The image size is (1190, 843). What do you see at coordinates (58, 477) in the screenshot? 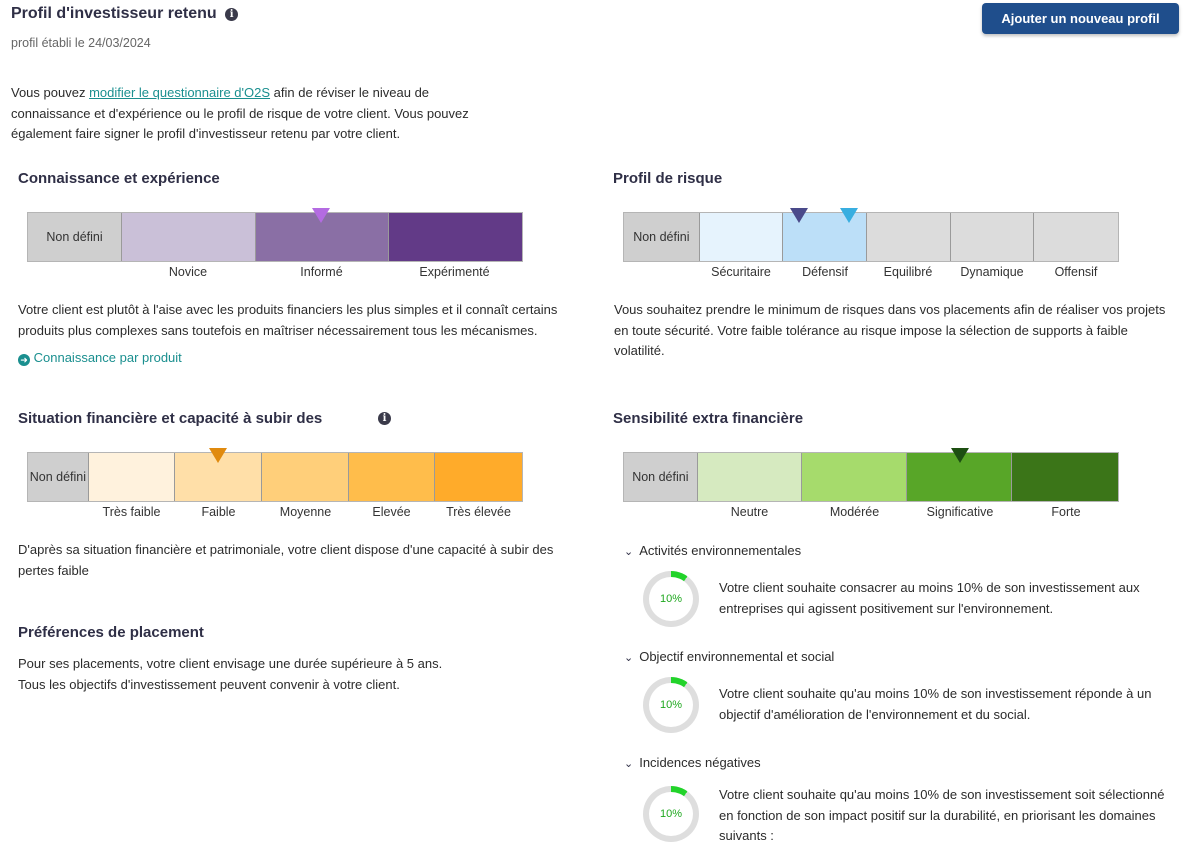
I see `financial-undefined: Non défini` at bounding box center [58, 477].